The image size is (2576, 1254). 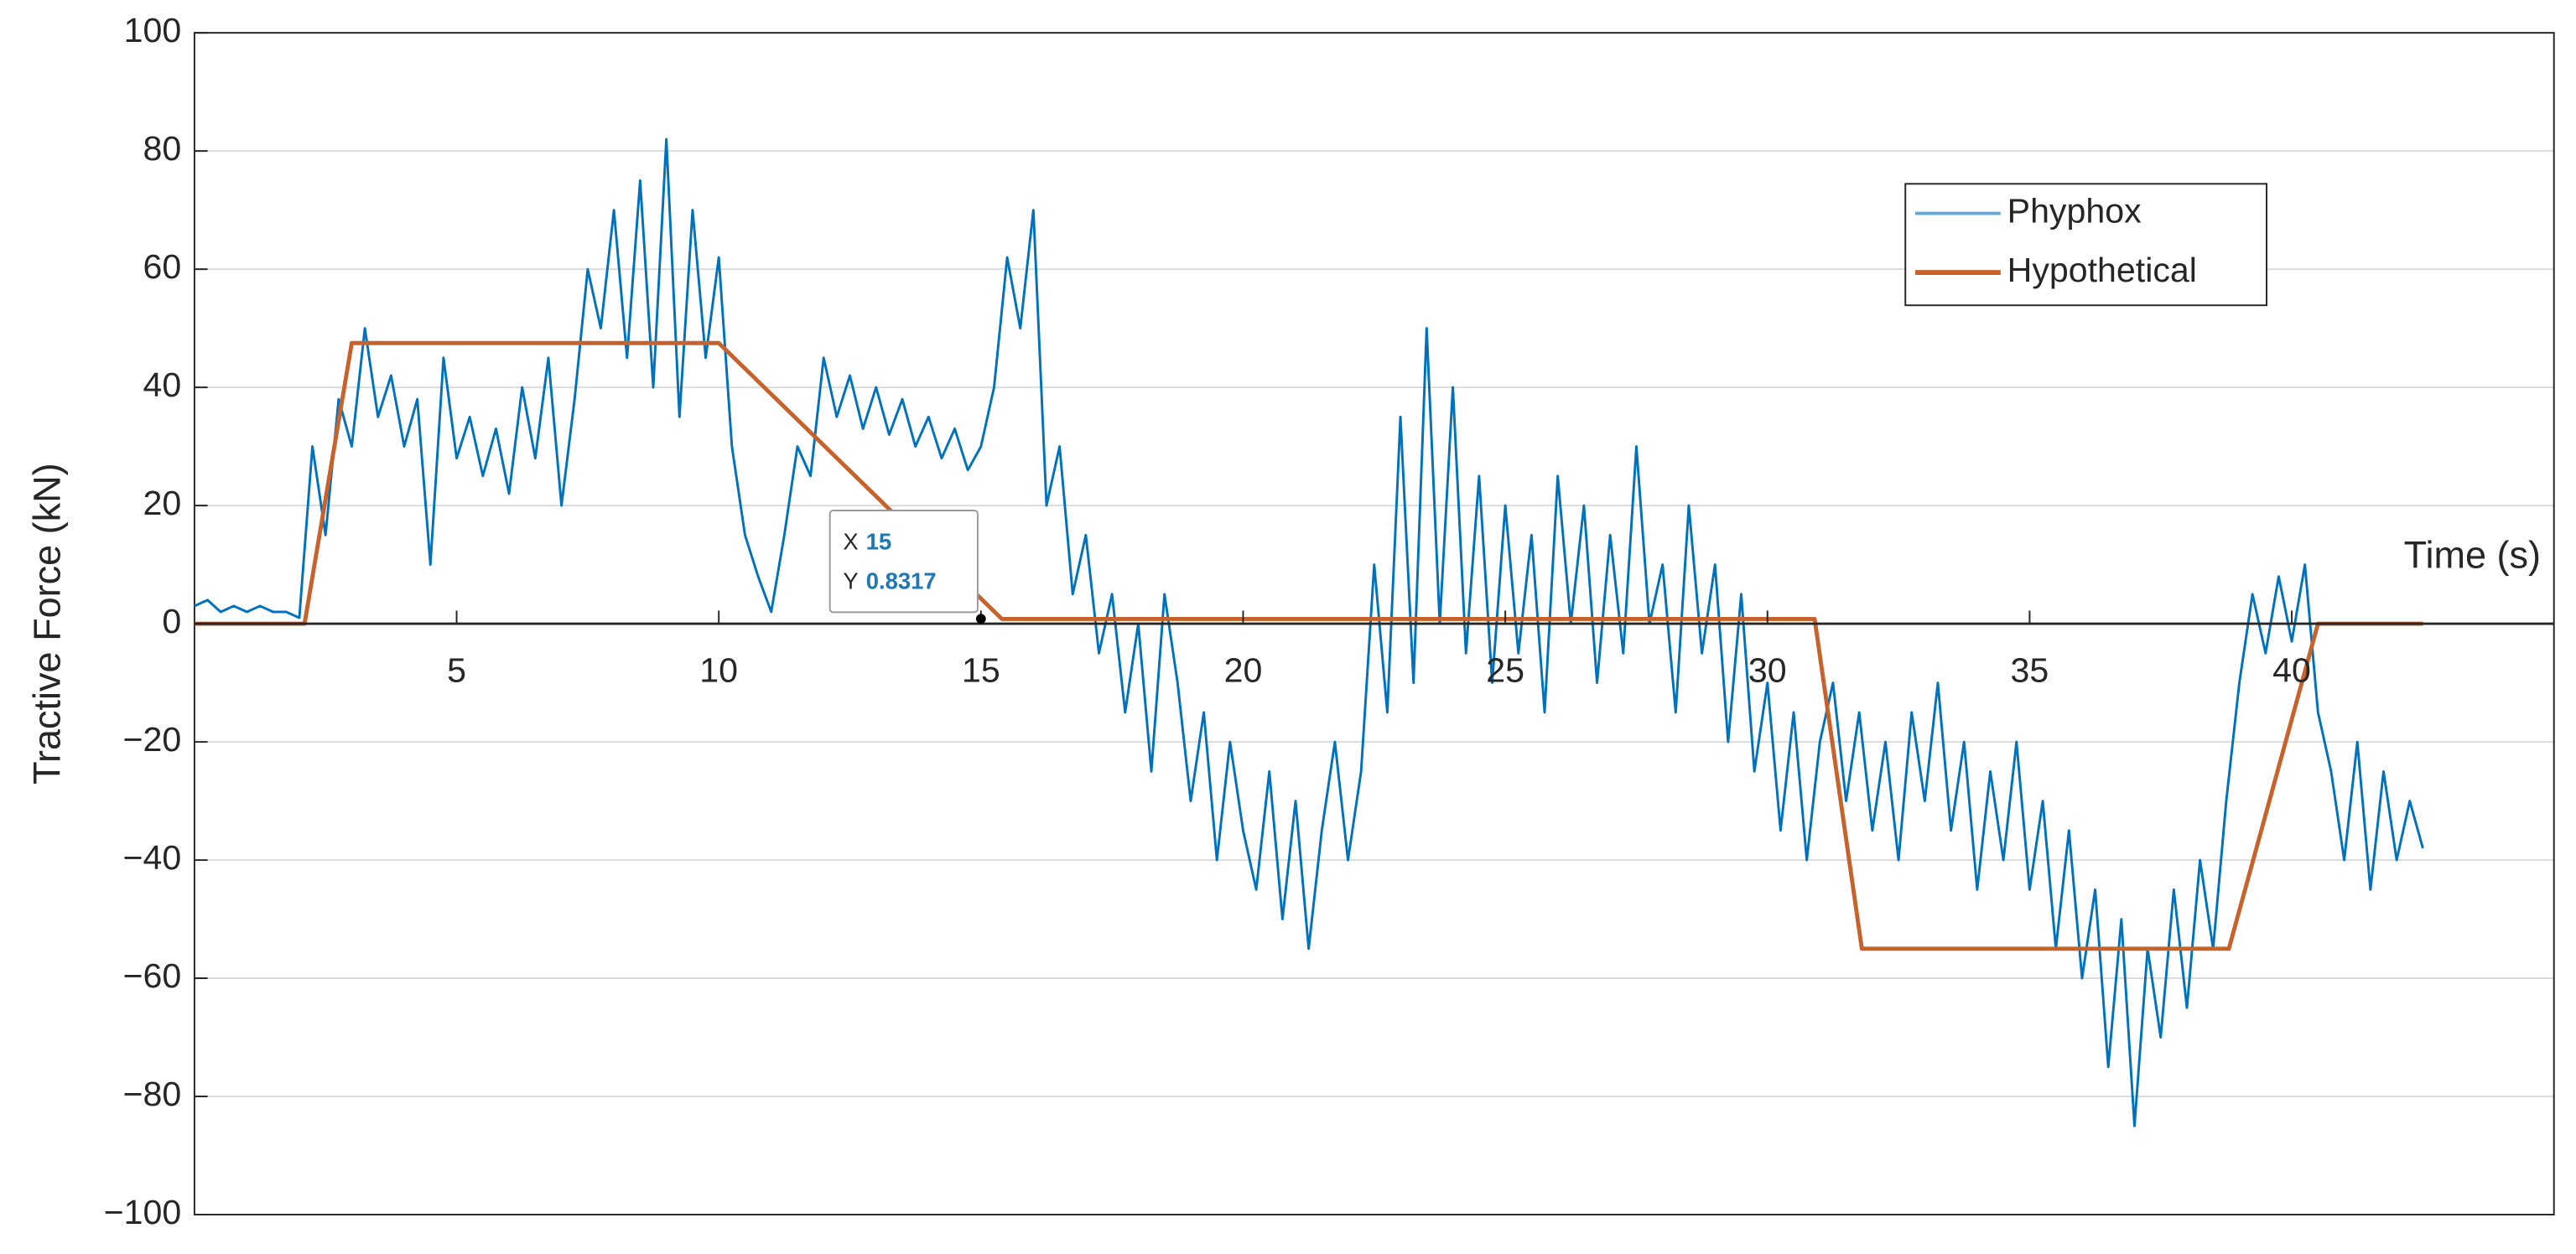 I want to click on y-tick-label: −40, so click(x=151, y=857).